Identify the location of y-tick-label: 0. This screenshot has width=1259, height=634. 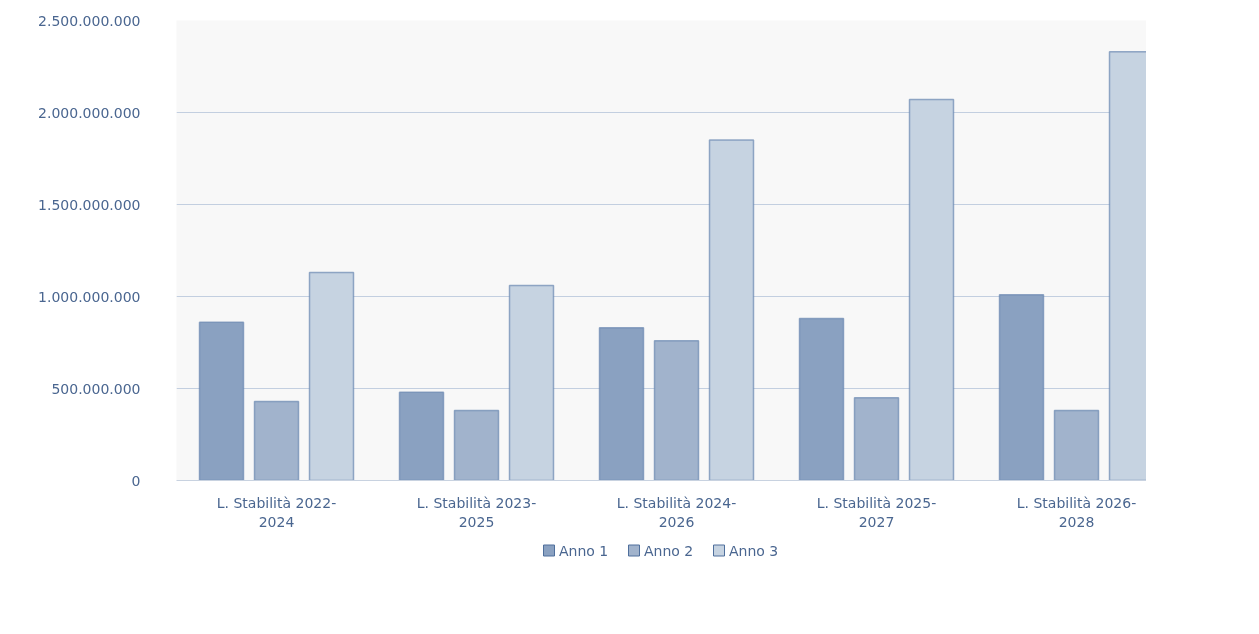
(136, 480).